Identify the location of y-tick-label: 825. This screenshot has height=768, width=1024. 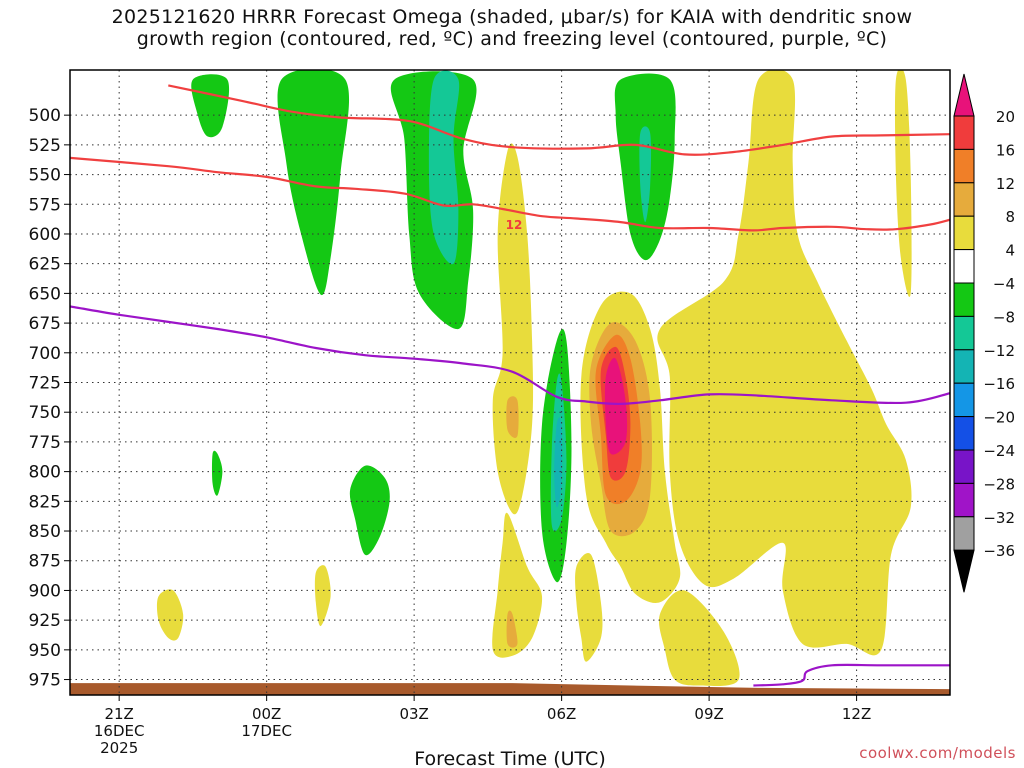
(45, 502).